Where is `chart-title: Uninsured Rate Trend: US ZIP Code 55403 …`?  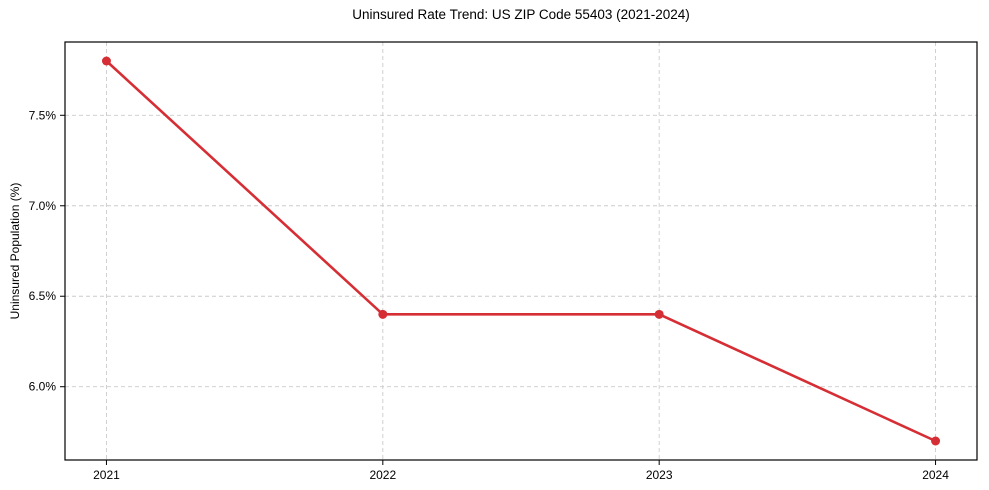 chart-title: Uninsured Rate Trend: US ZIP Code 55403 … is located at coordinates (521, 14).